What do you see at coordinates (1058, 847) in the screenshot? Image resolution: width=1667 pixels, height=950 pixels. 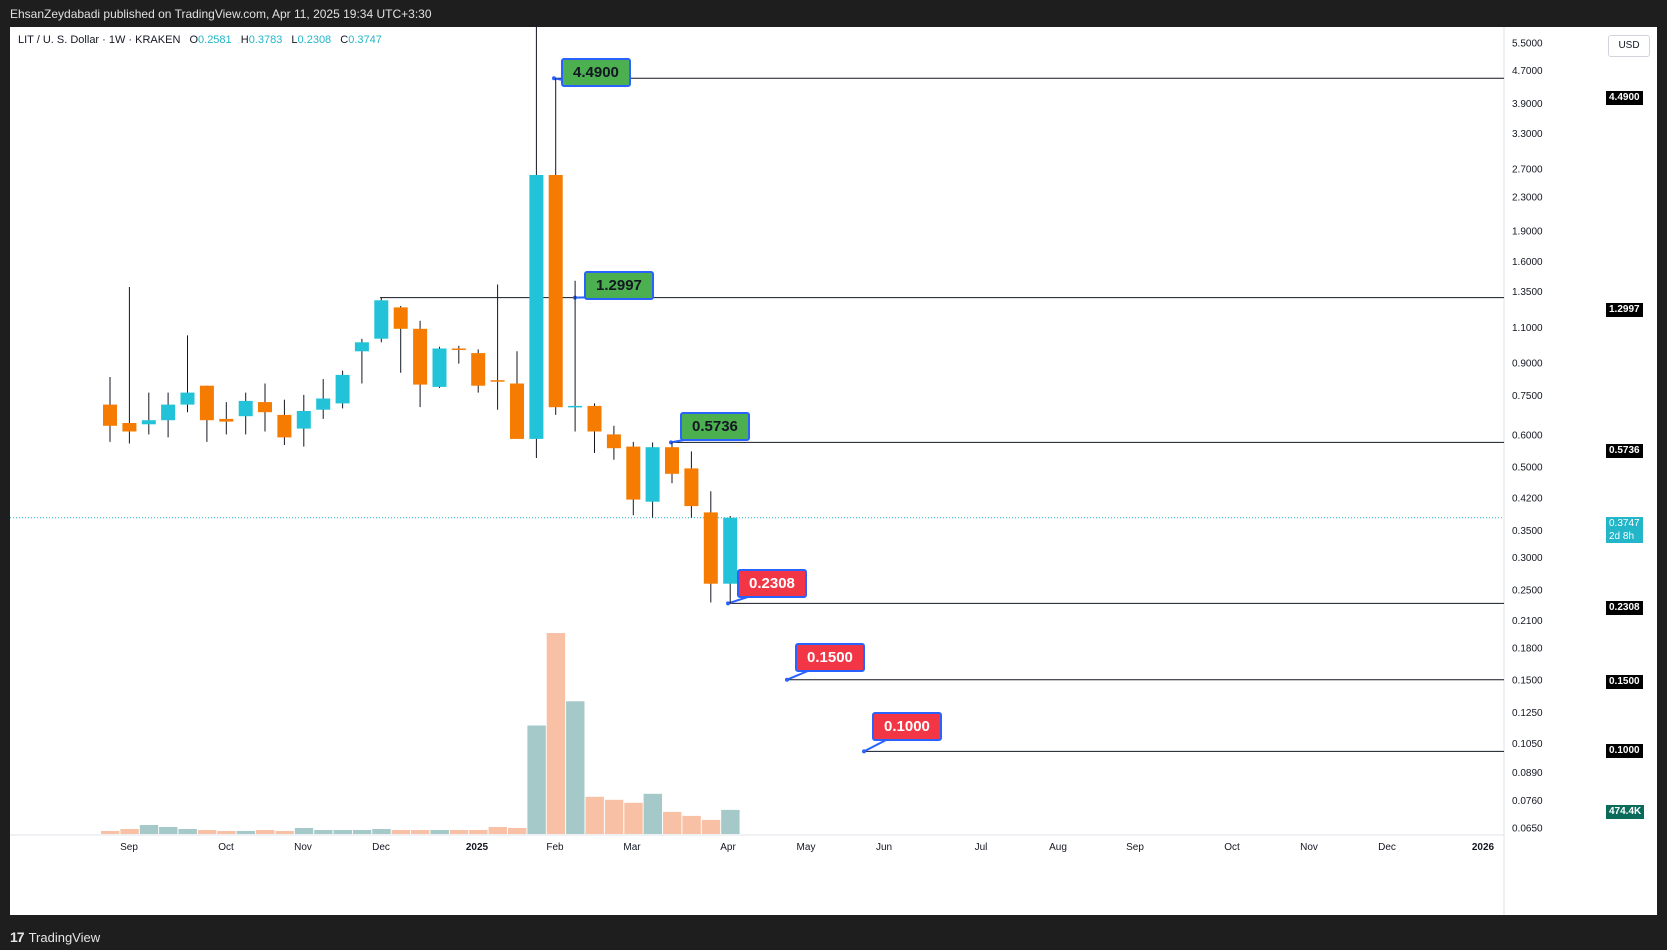 I see `time-tick-label: Aug` at bounding box center [1058, 847].